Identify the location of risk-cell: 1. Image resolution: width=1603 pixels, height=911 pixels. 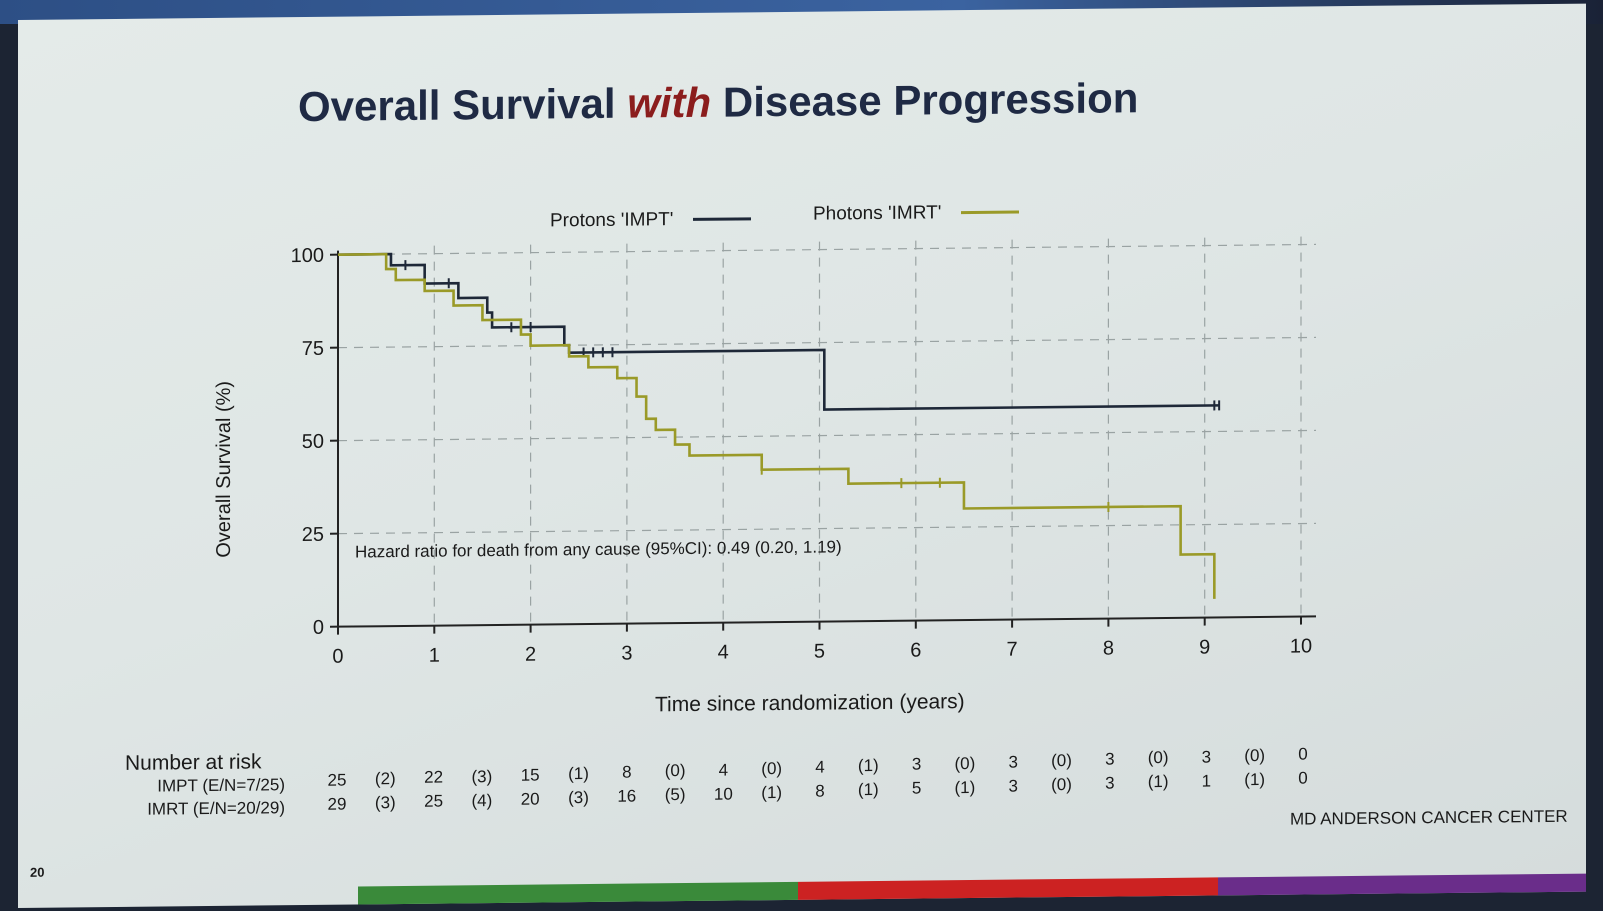
(1206, 781).